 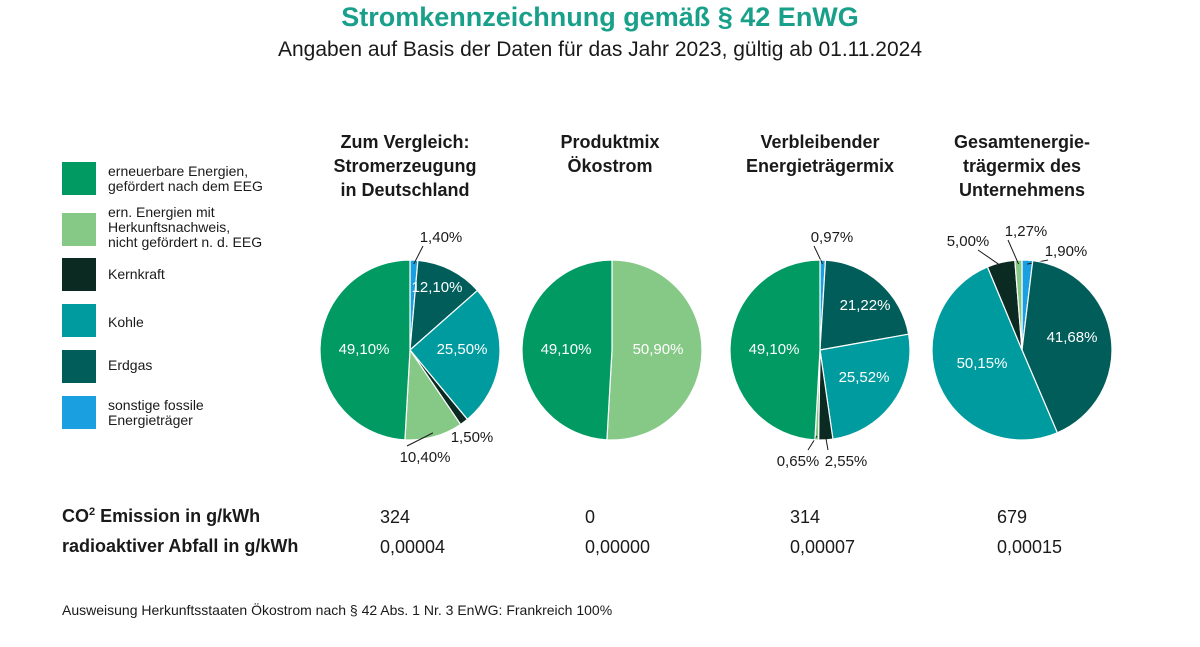 I want to click on pie-slice-label: 21,22%, so click(x=865, y=305).